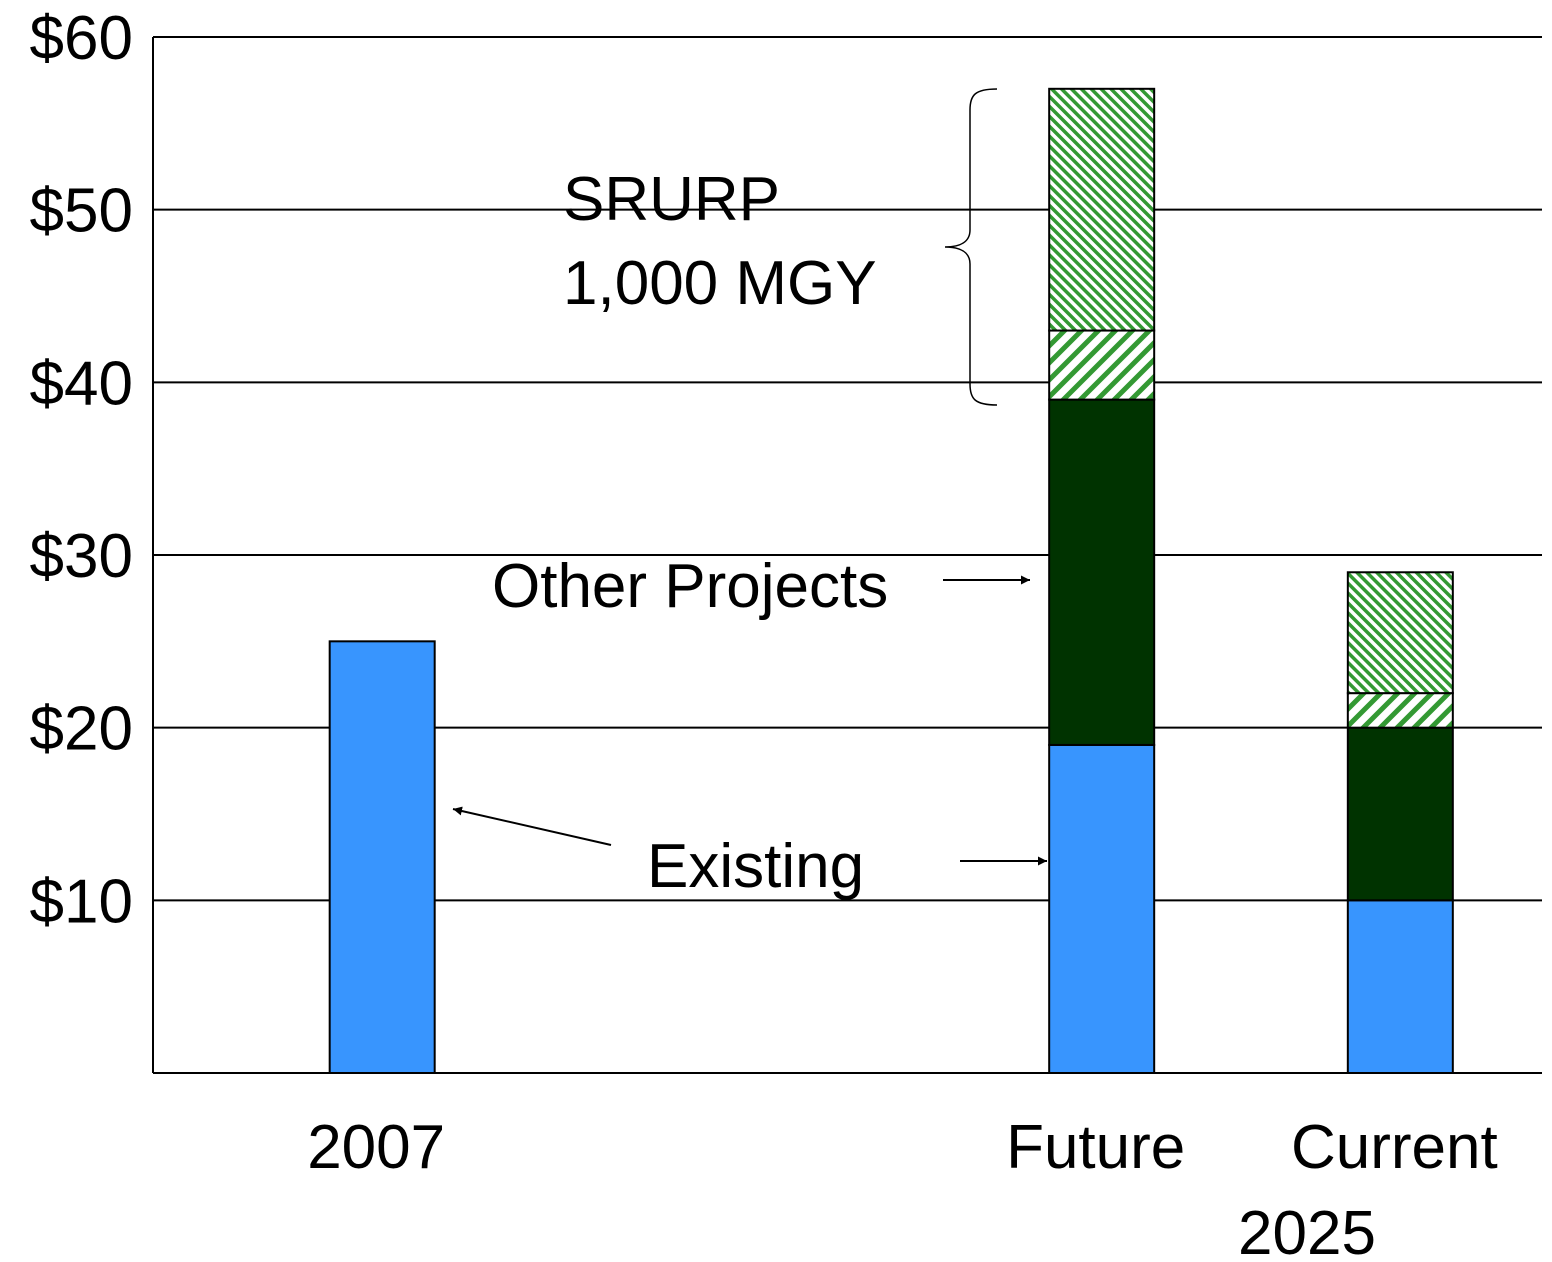 The height and width of the screenshot is (1262, 1552). Describe the element at coordinates (376, 1147) in the screenshot. I see `x-tick-label: 2007` at that location.